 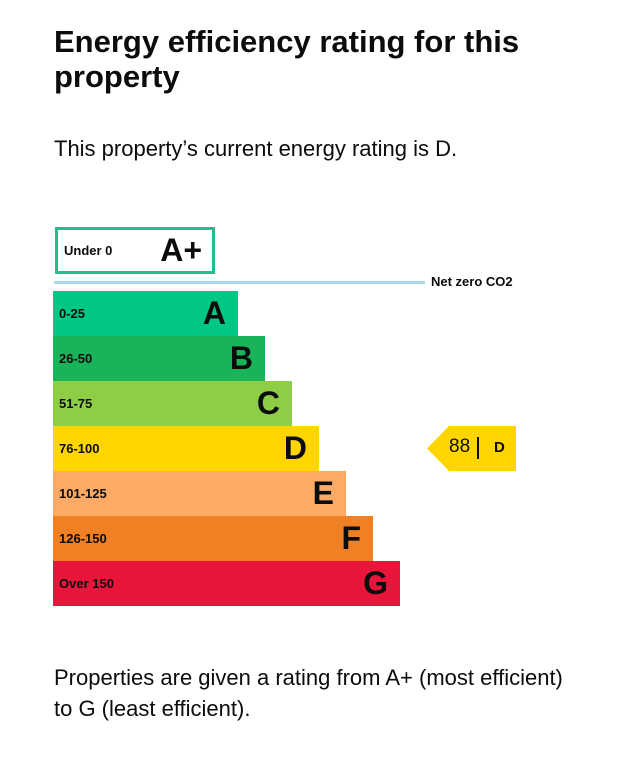 What do you see at coordinates (76, 358) in the screenshot?
I see `band-range: 26-50` at bounding box center [76, 358].